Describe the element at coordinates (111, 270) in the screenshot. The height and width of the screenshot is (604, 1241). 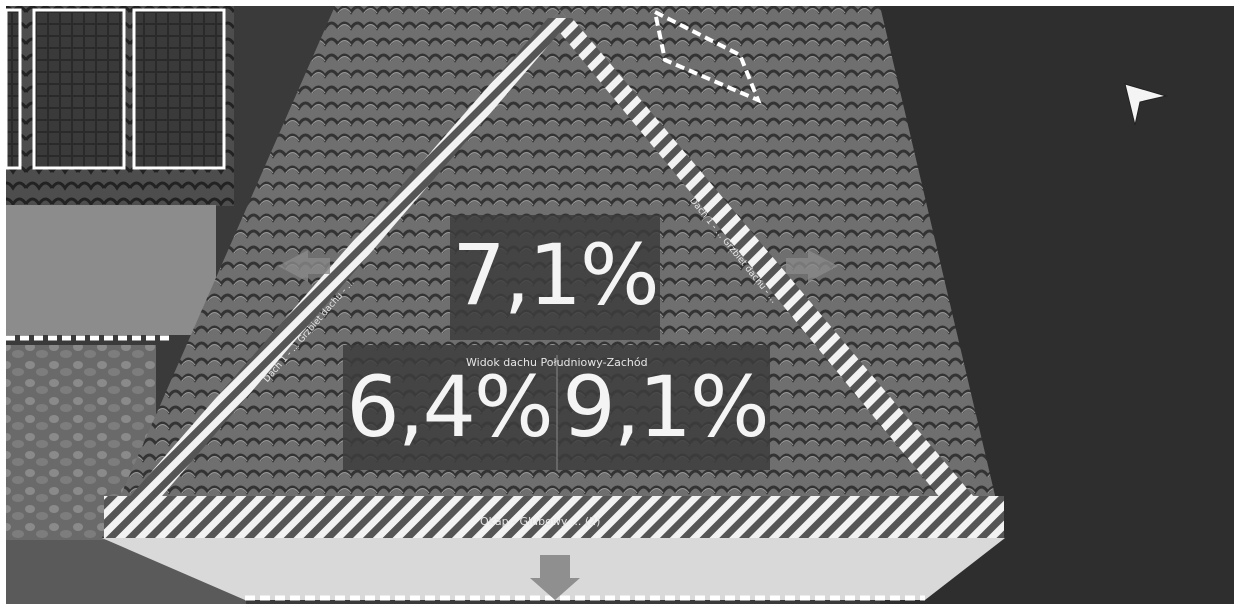
I see `wall` at that location.